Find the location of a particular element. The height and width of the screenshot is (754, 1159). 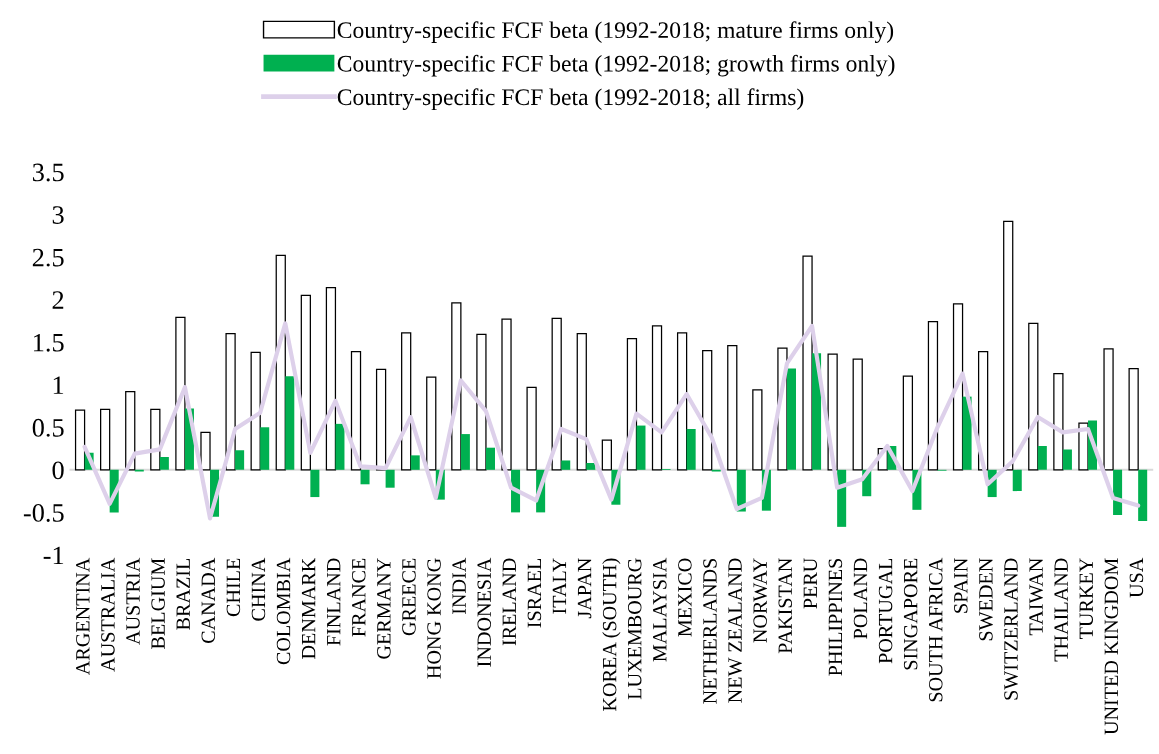

x-tick-label: THAILAND is located at coordinates (1061, 610).